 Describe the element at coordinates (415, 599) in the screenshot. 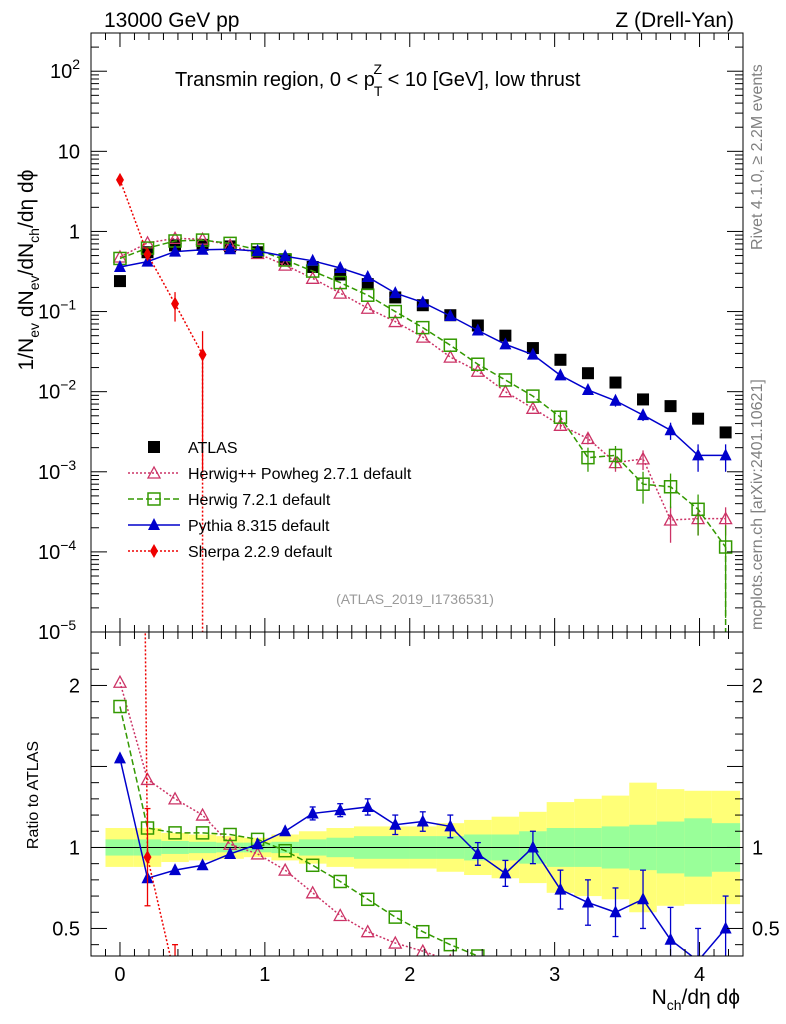

I see `analysis-id: (ATLAS_2019_I1736531)` at that location.